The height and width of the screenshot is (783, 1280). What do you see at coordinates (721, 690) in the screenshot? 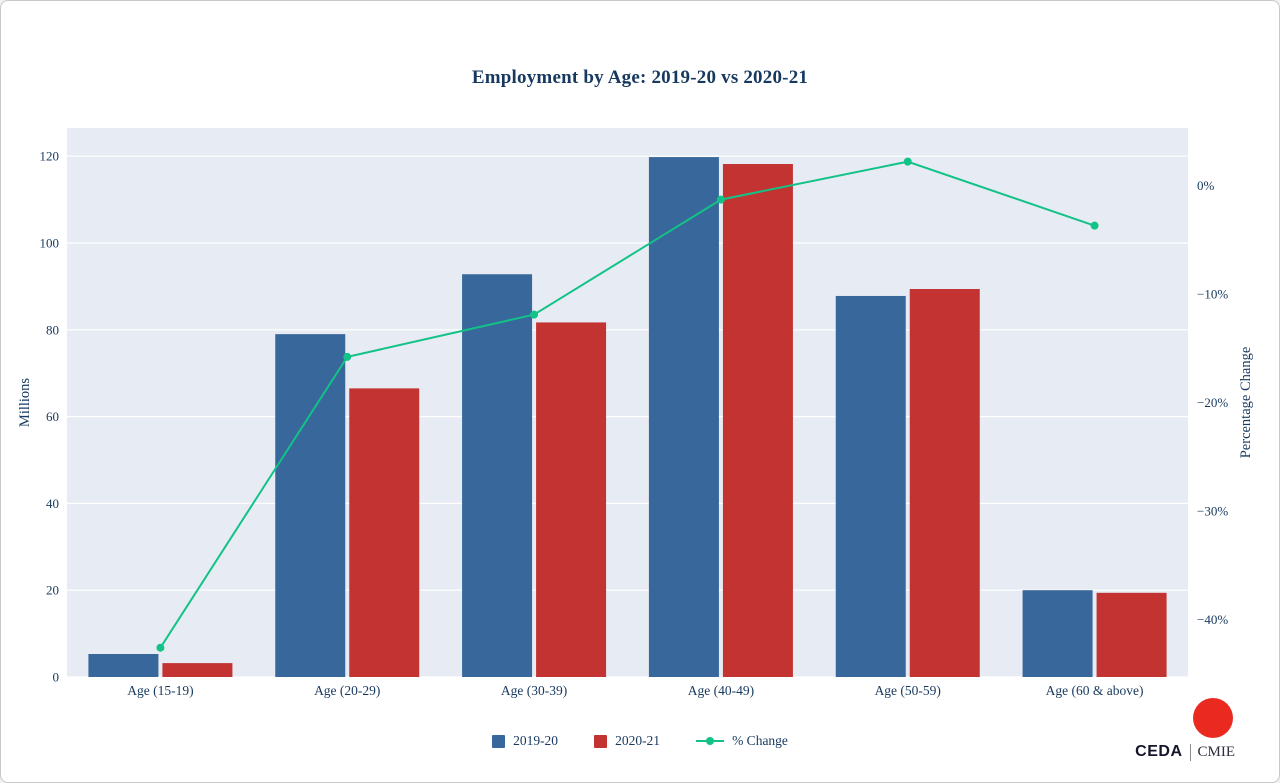
I see `svg-text: Age (40-49)` at bounding box center [721, 690].